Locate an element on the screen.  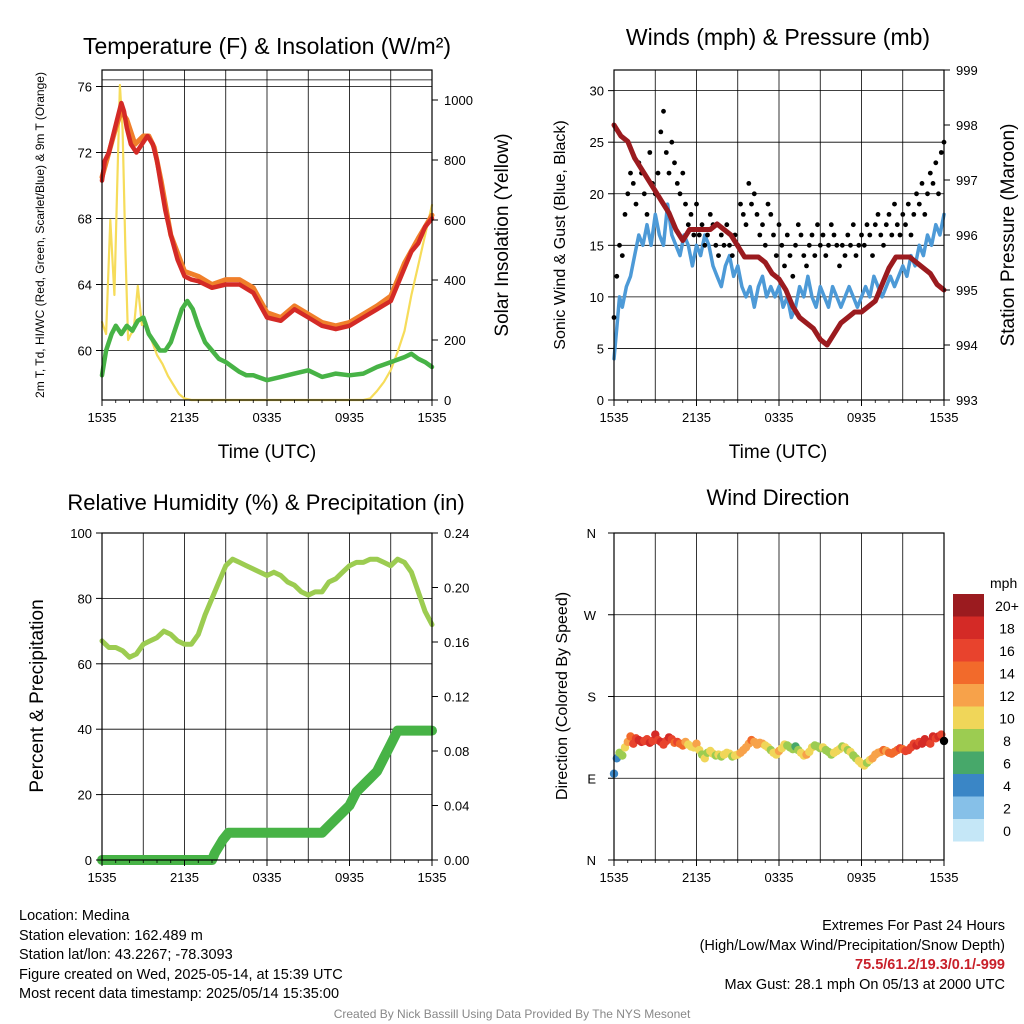
y2-tick-label: 200 is located at coordinates (455, 340).